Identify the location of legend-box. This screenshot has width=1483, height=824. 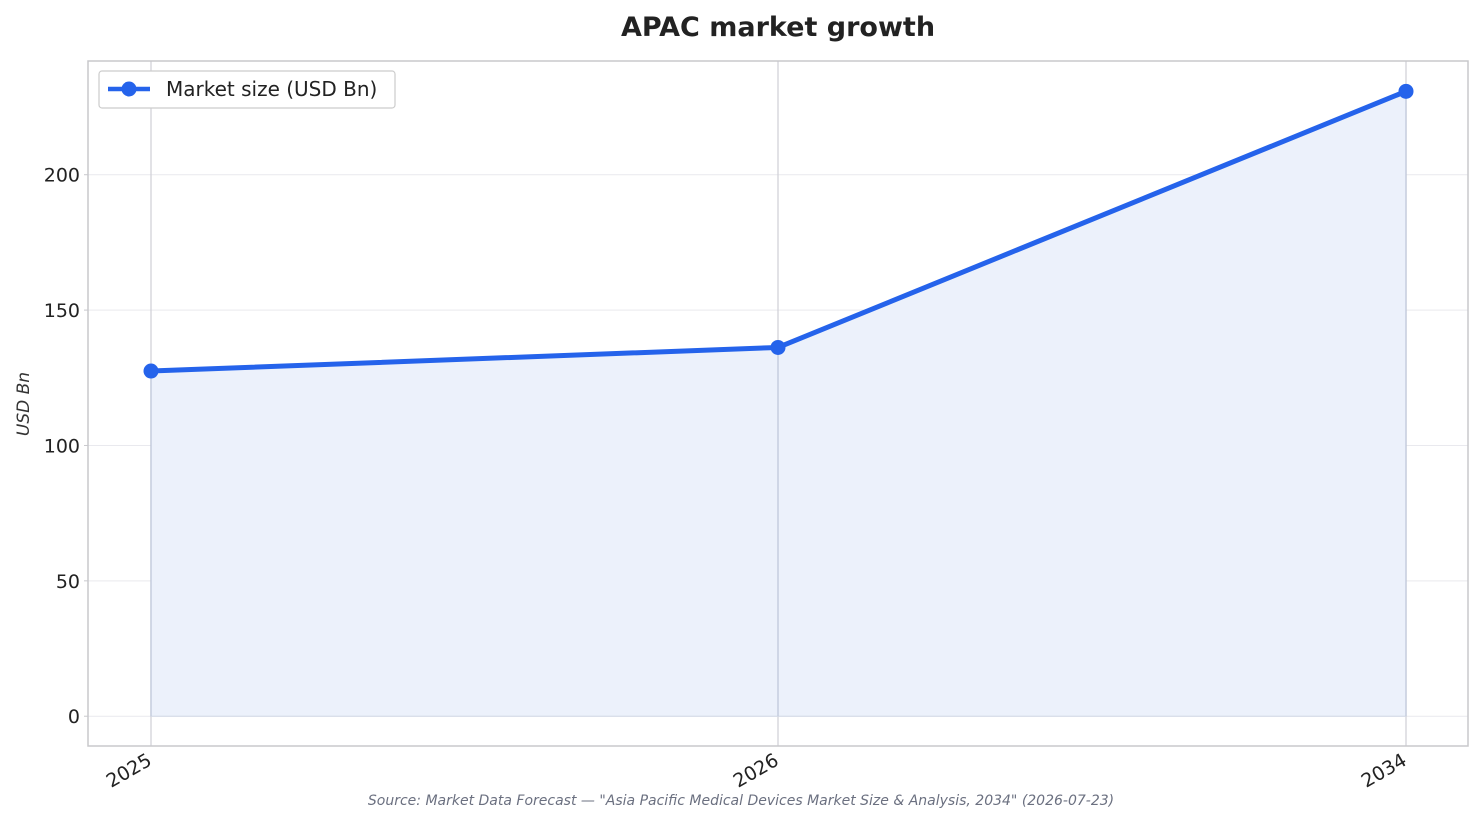
(247, 89).